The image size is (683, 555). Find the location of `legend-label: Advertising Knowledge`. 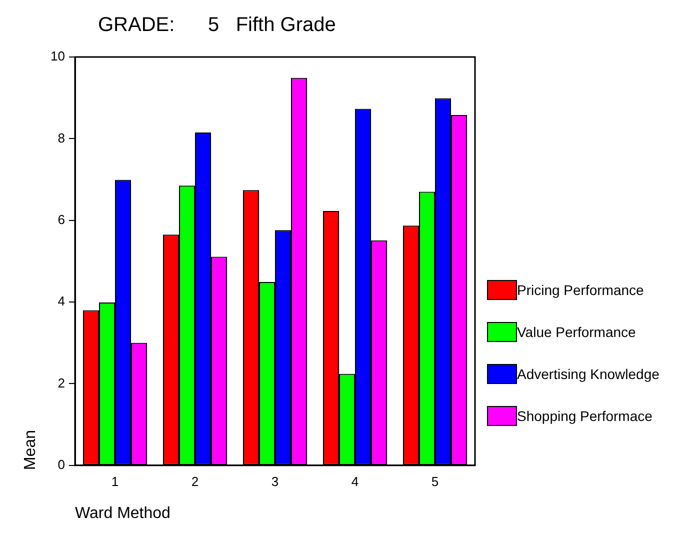

legend-label: Advertising Knowledge is located at coordinates (588, 374).